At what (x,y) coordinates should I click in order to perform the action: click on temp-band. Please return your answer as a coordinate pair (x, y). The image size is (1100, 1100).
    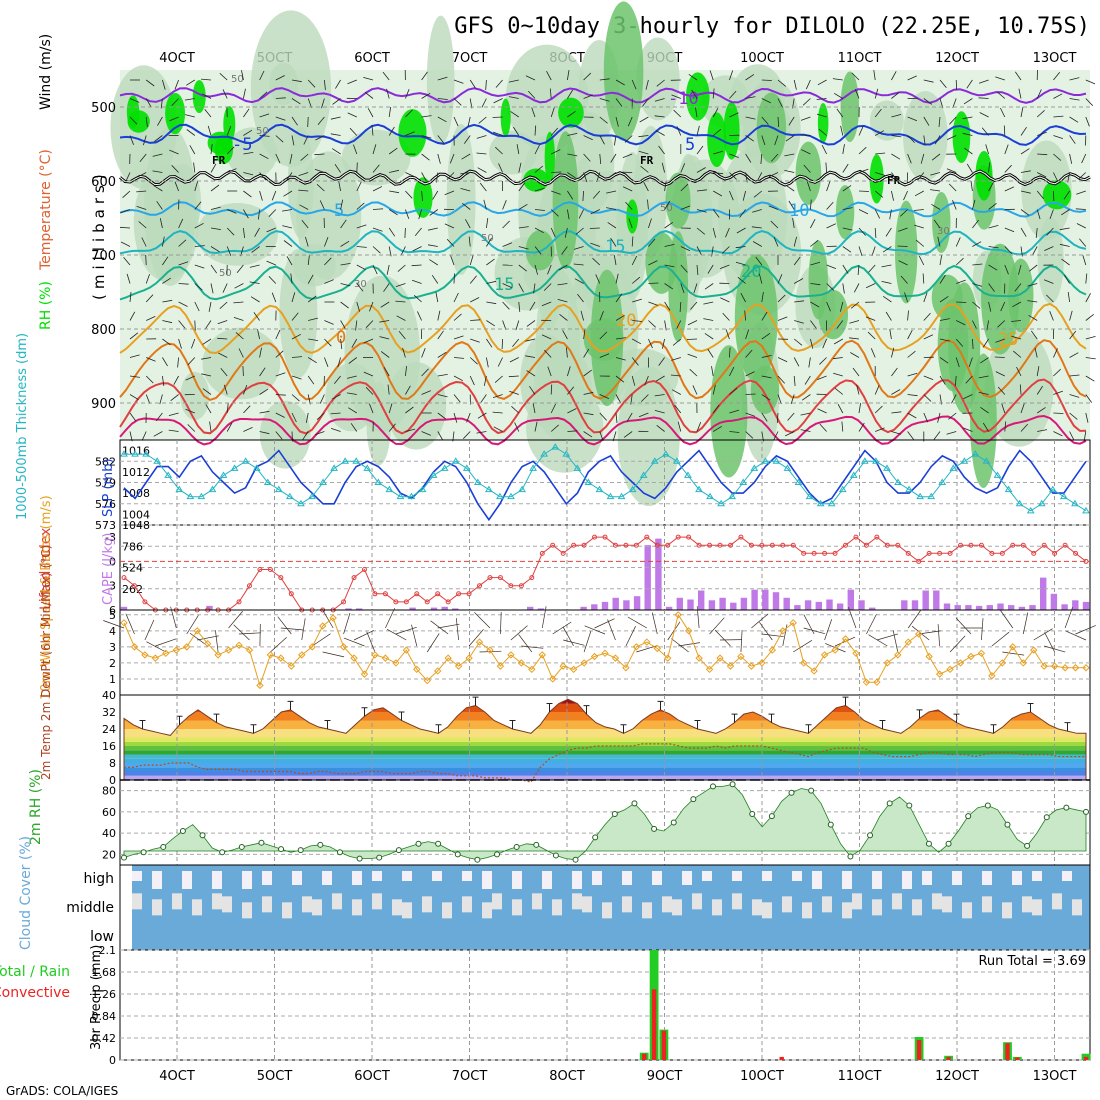
    Looking at the image, I should click on (605, 773).